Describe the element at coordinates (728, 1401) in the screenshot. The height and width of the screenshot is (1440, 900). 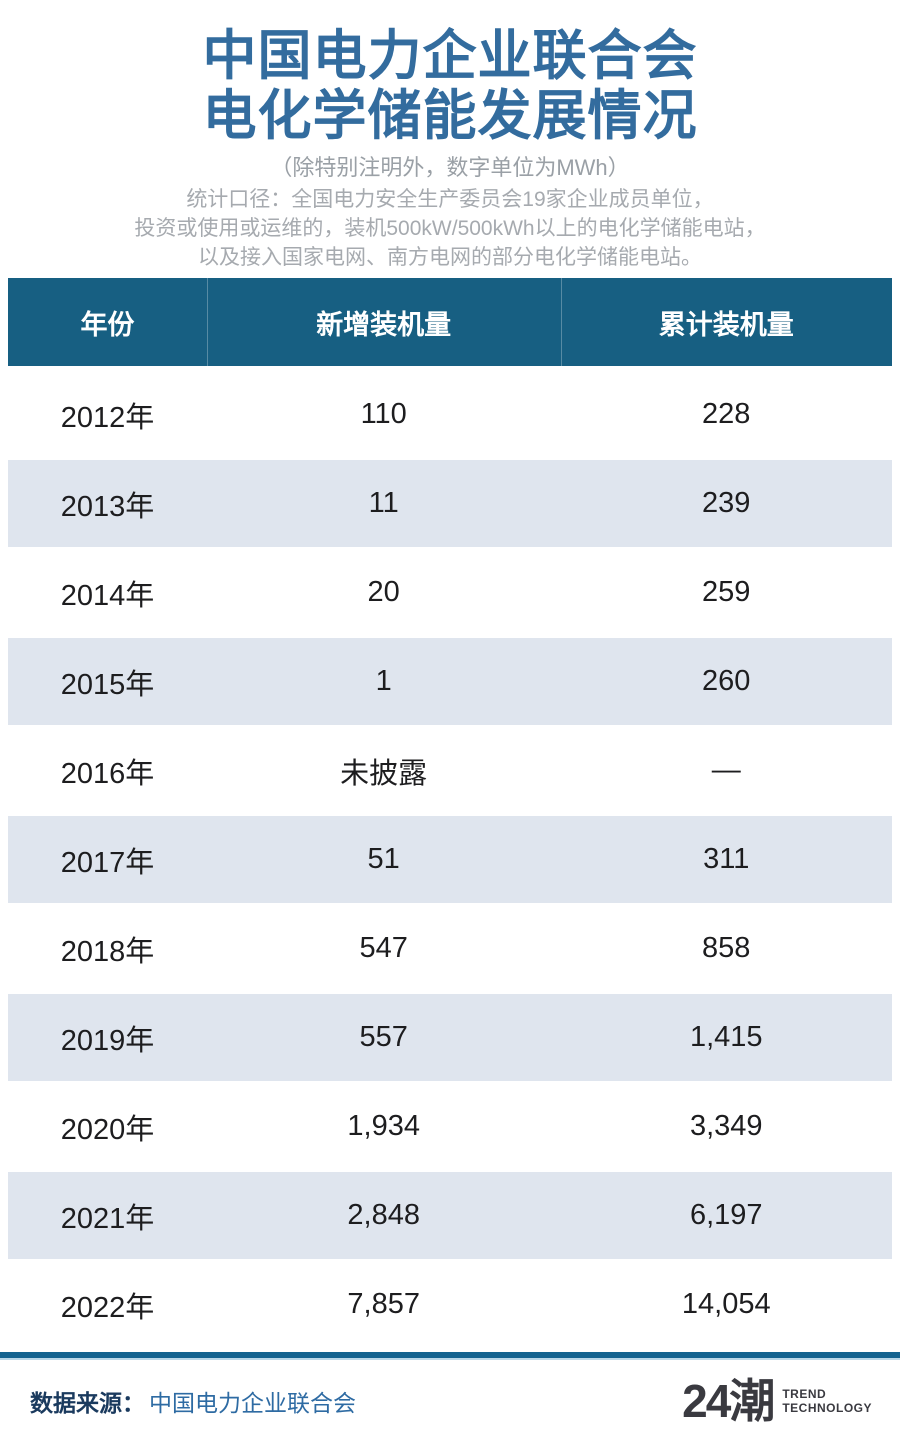
I see `logo-24chao-wordmark: 24潮` at that location.